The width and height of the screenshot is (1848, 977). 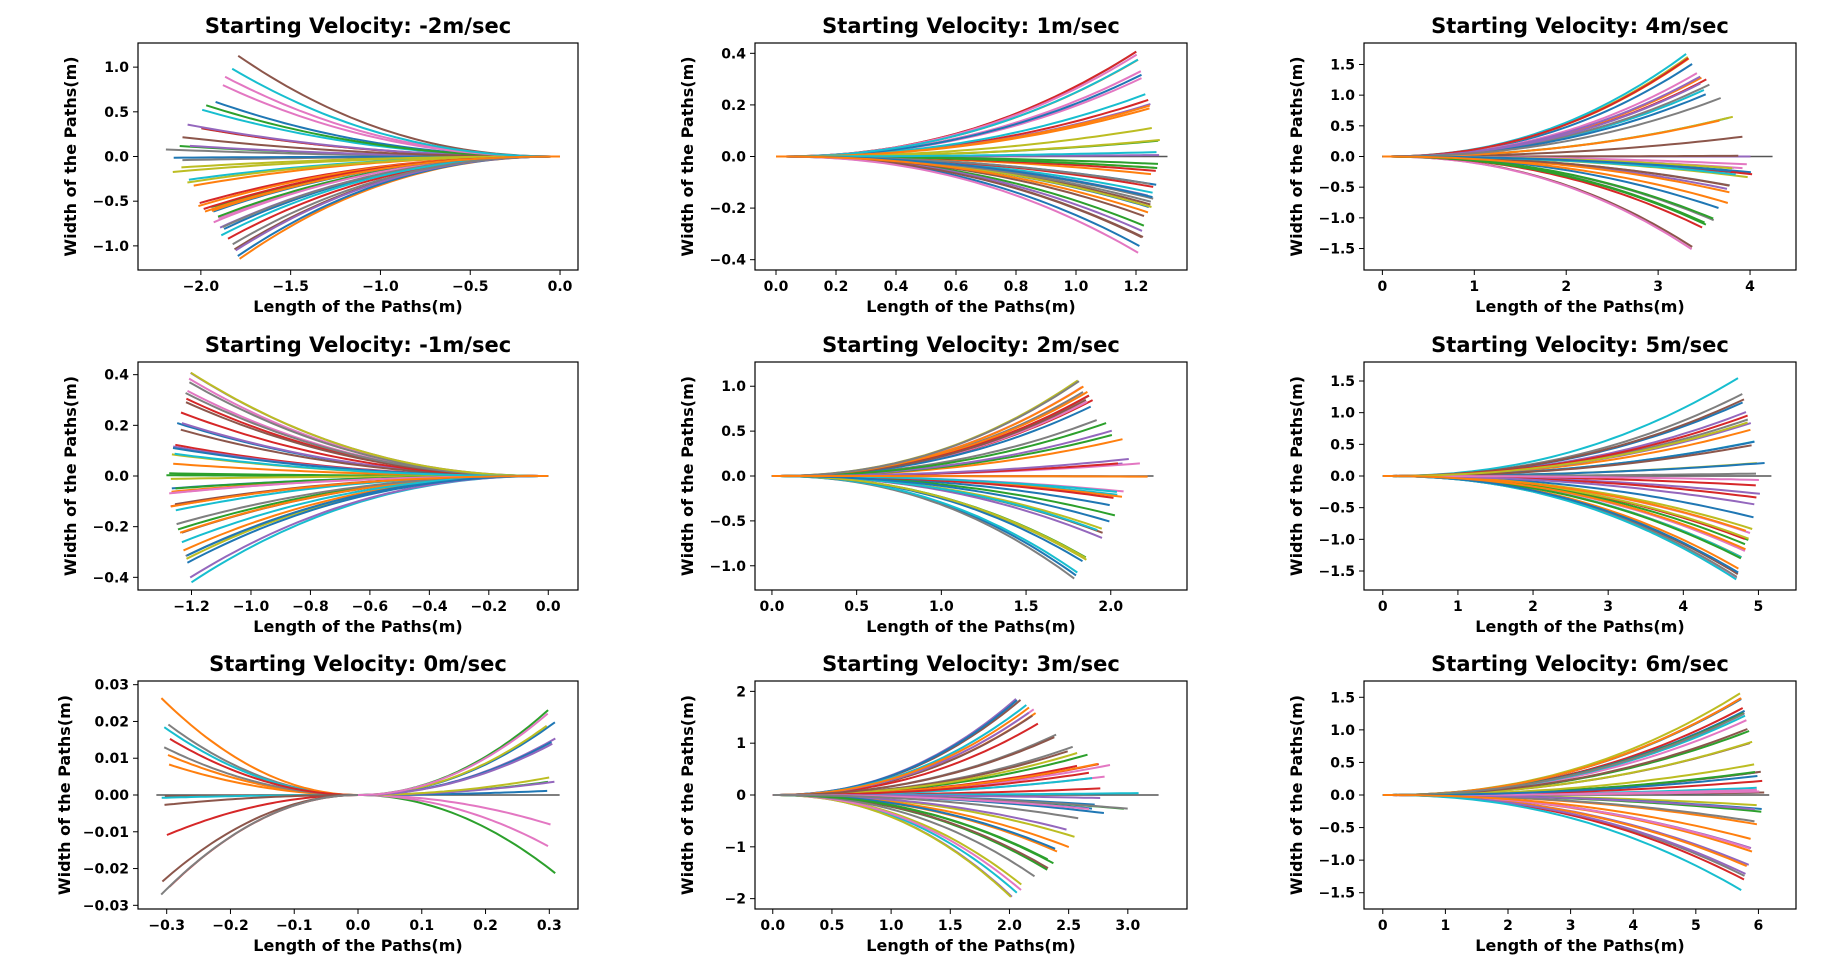 What do you see at coordinates (358, 664) in the screenshot?
I see `subplot-title: Starting Velocity: 0m/sec` at bounding box center [358, 664].